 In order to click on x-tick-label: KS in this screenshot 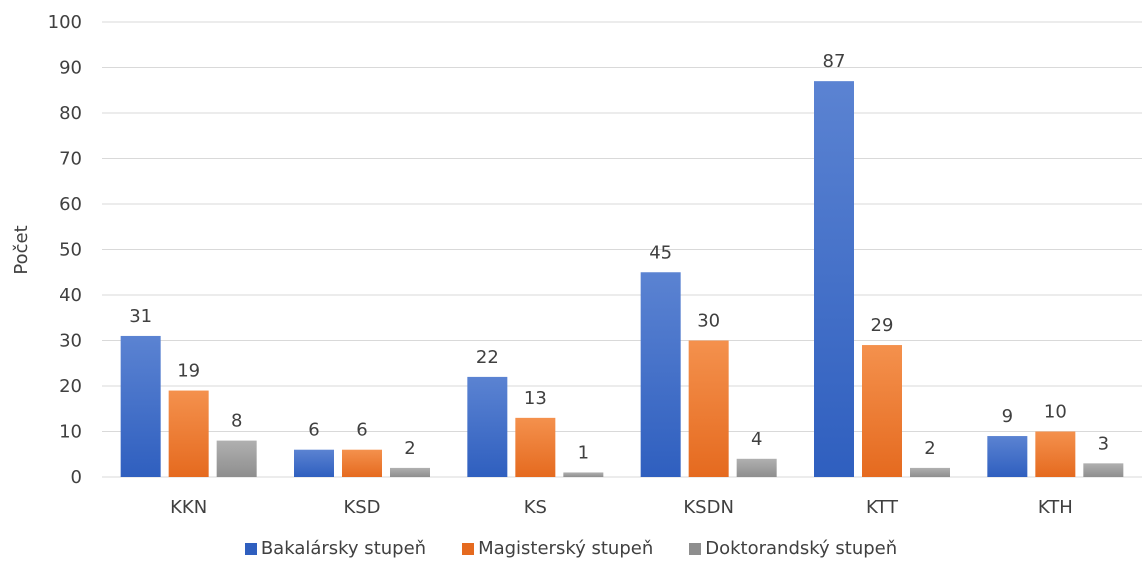, I will do `click(535, 507)`.